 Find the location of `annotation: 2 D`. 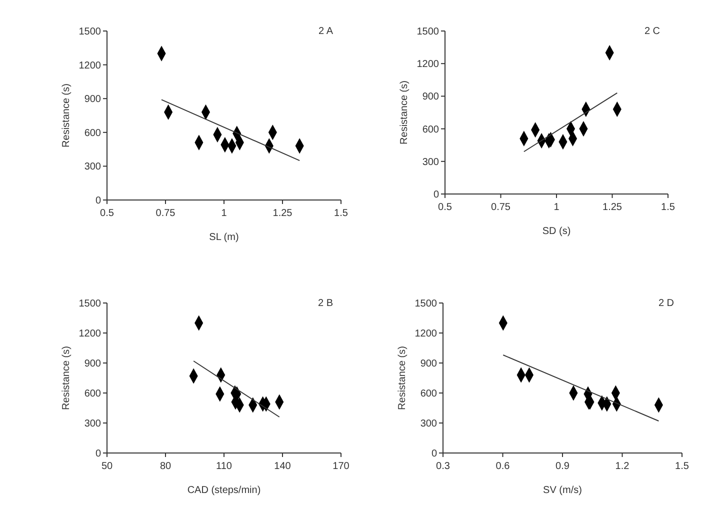

annotation: 2 D is located at coordinates (666, 303).